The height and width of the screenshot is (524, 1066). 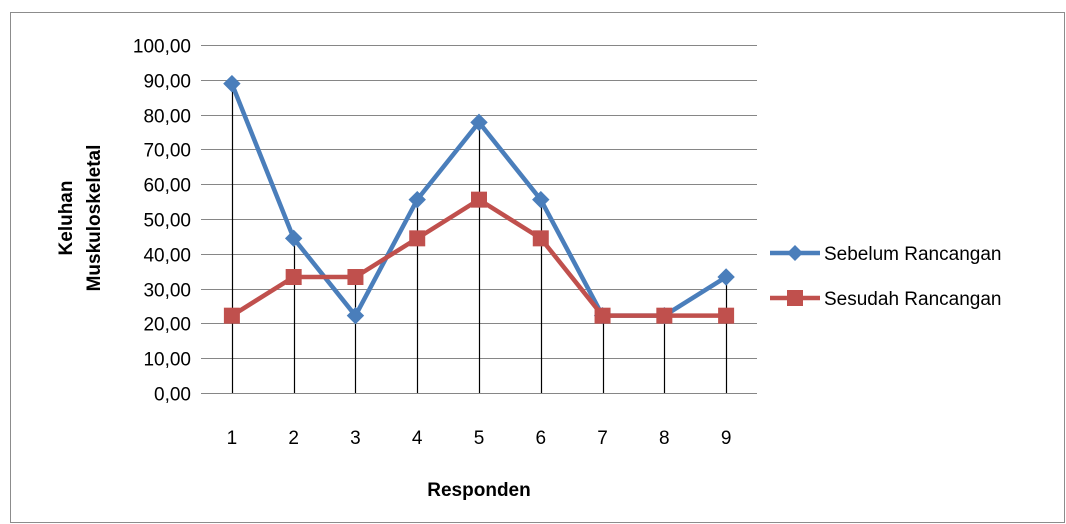 I want to click on y-tick-label: 80,00, so click(x=167, y=117).